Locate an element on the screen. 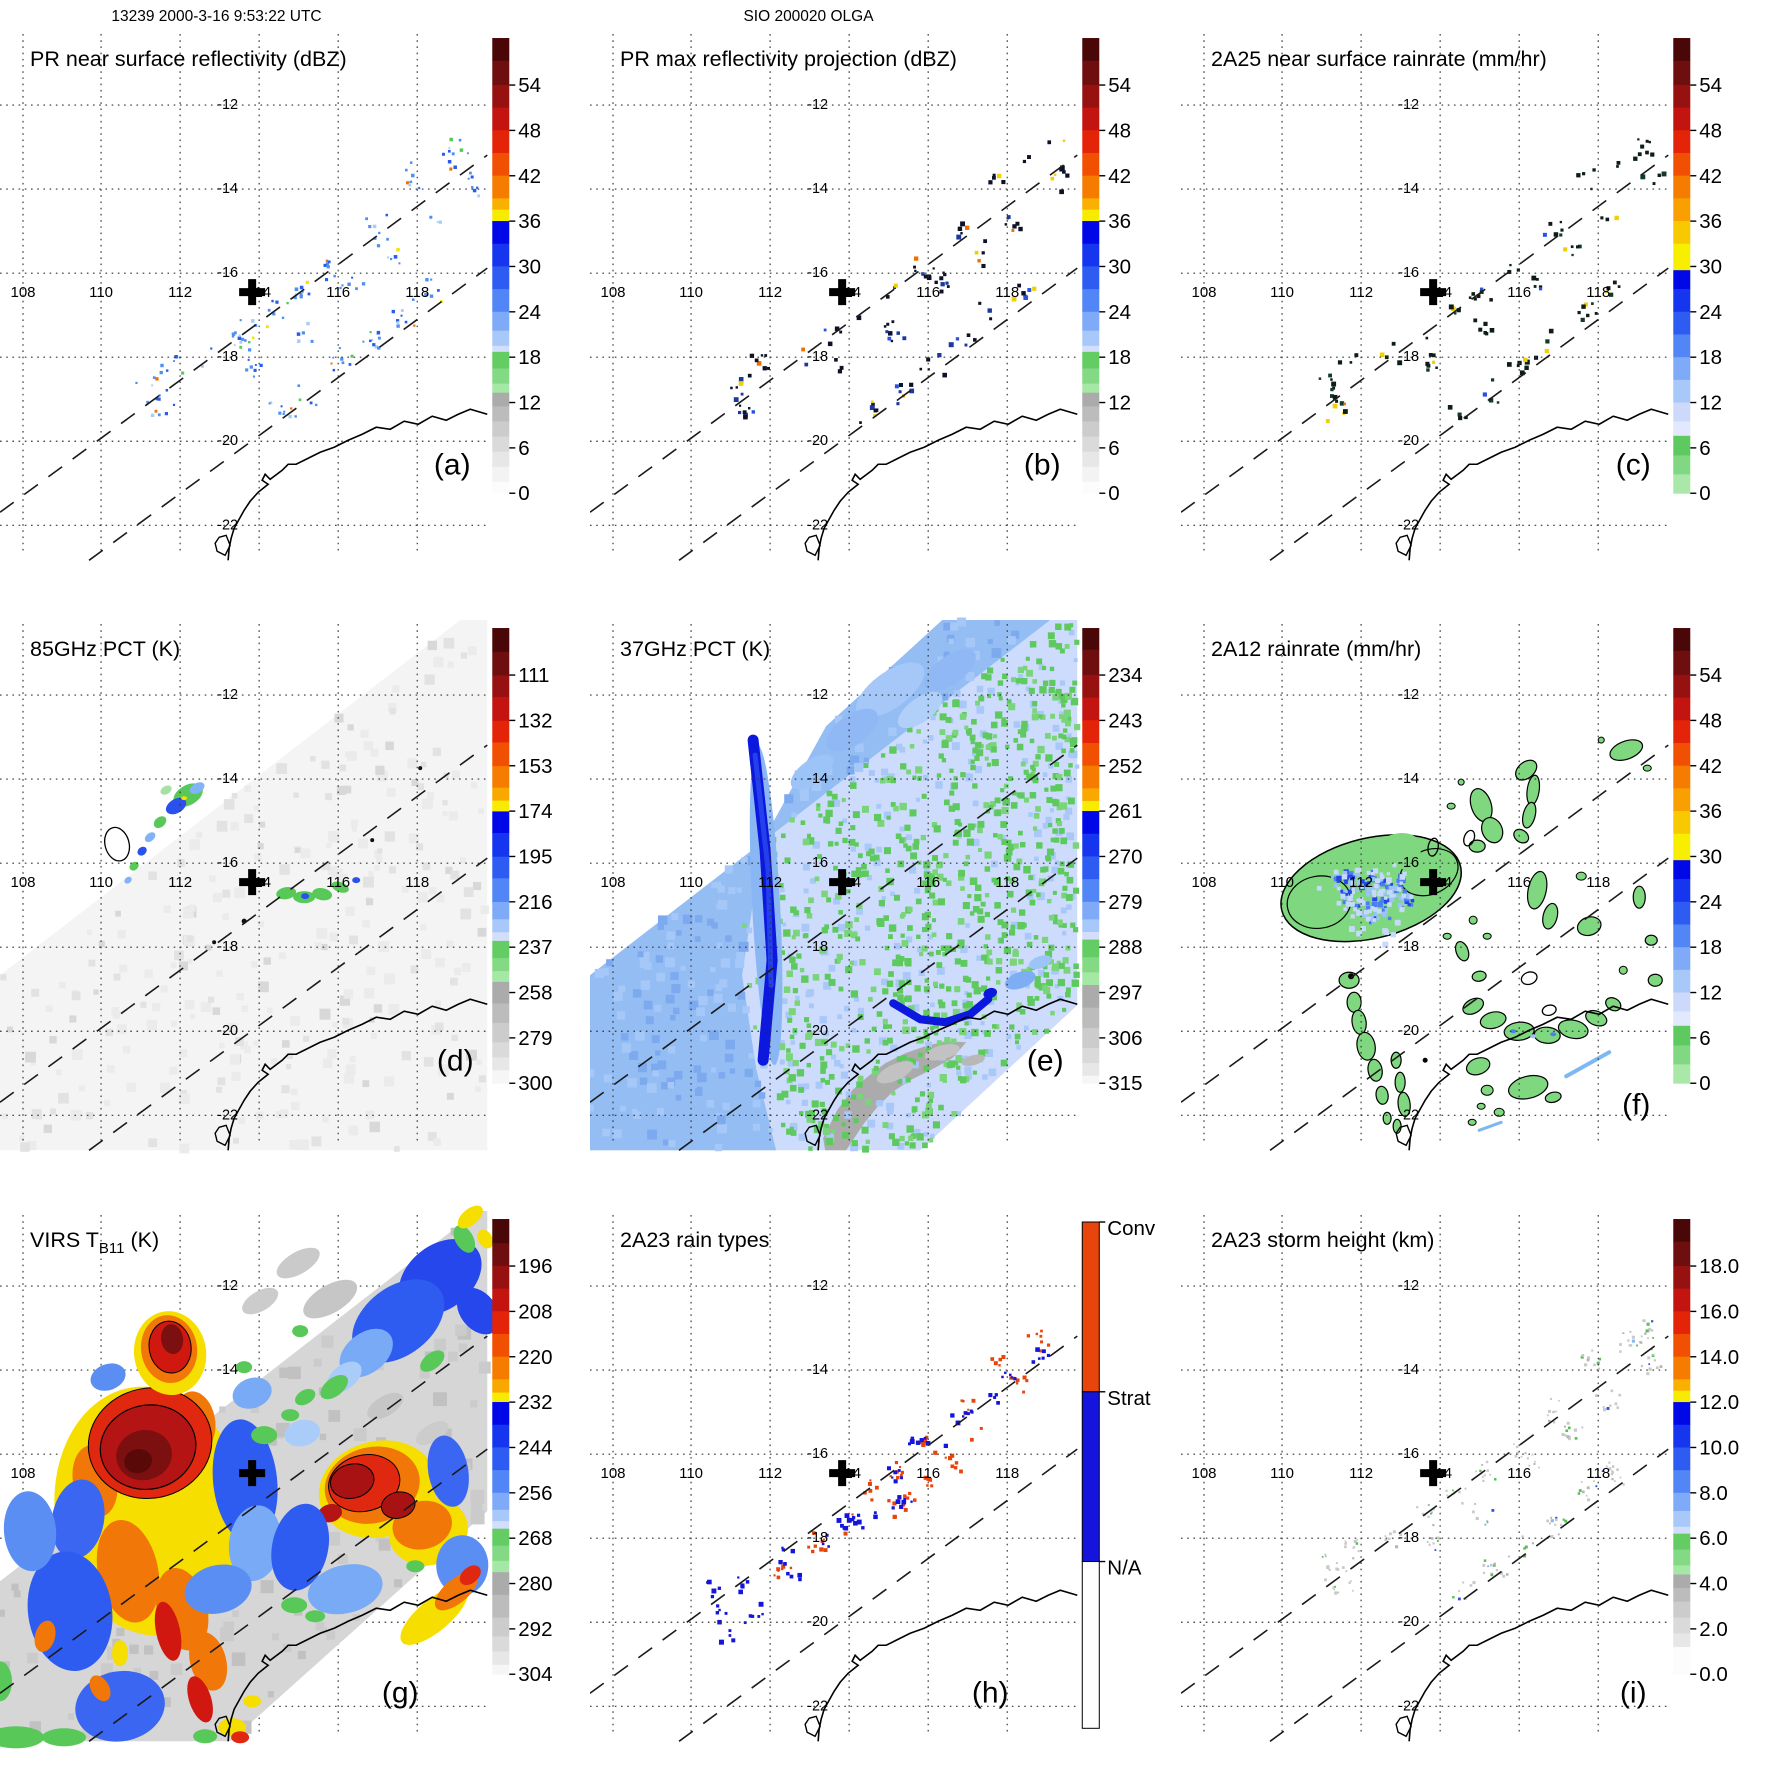  data-arc-field is located at coordinates (1544, 1091).